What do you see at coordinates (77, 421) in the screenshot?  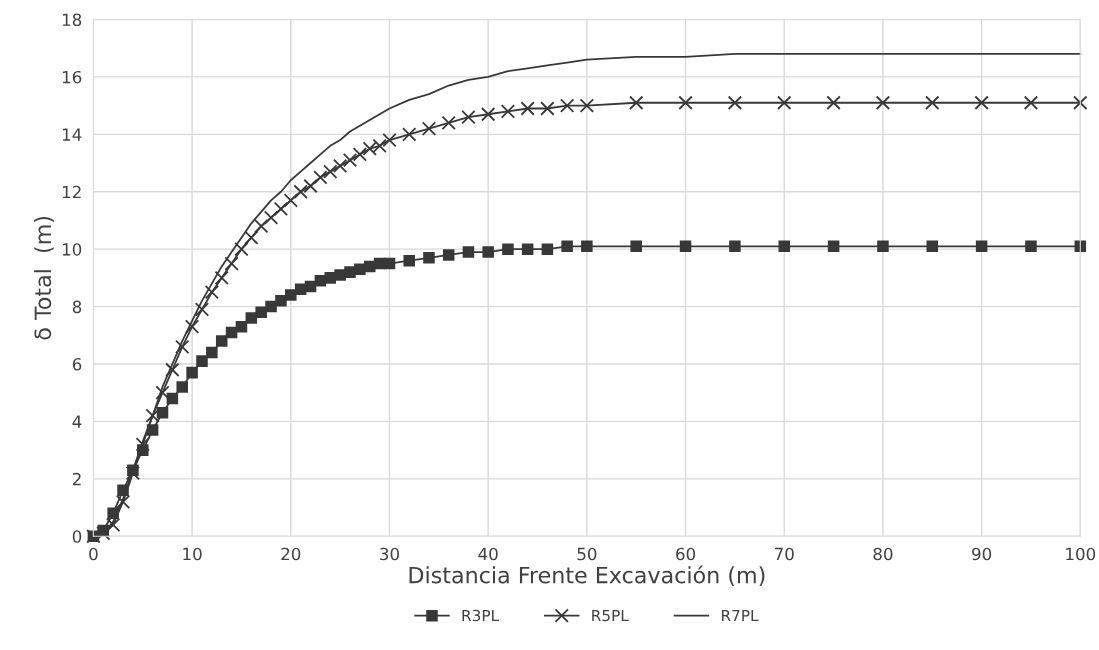 I see `y-tick-label: 4` at bounding box center [77, 421].